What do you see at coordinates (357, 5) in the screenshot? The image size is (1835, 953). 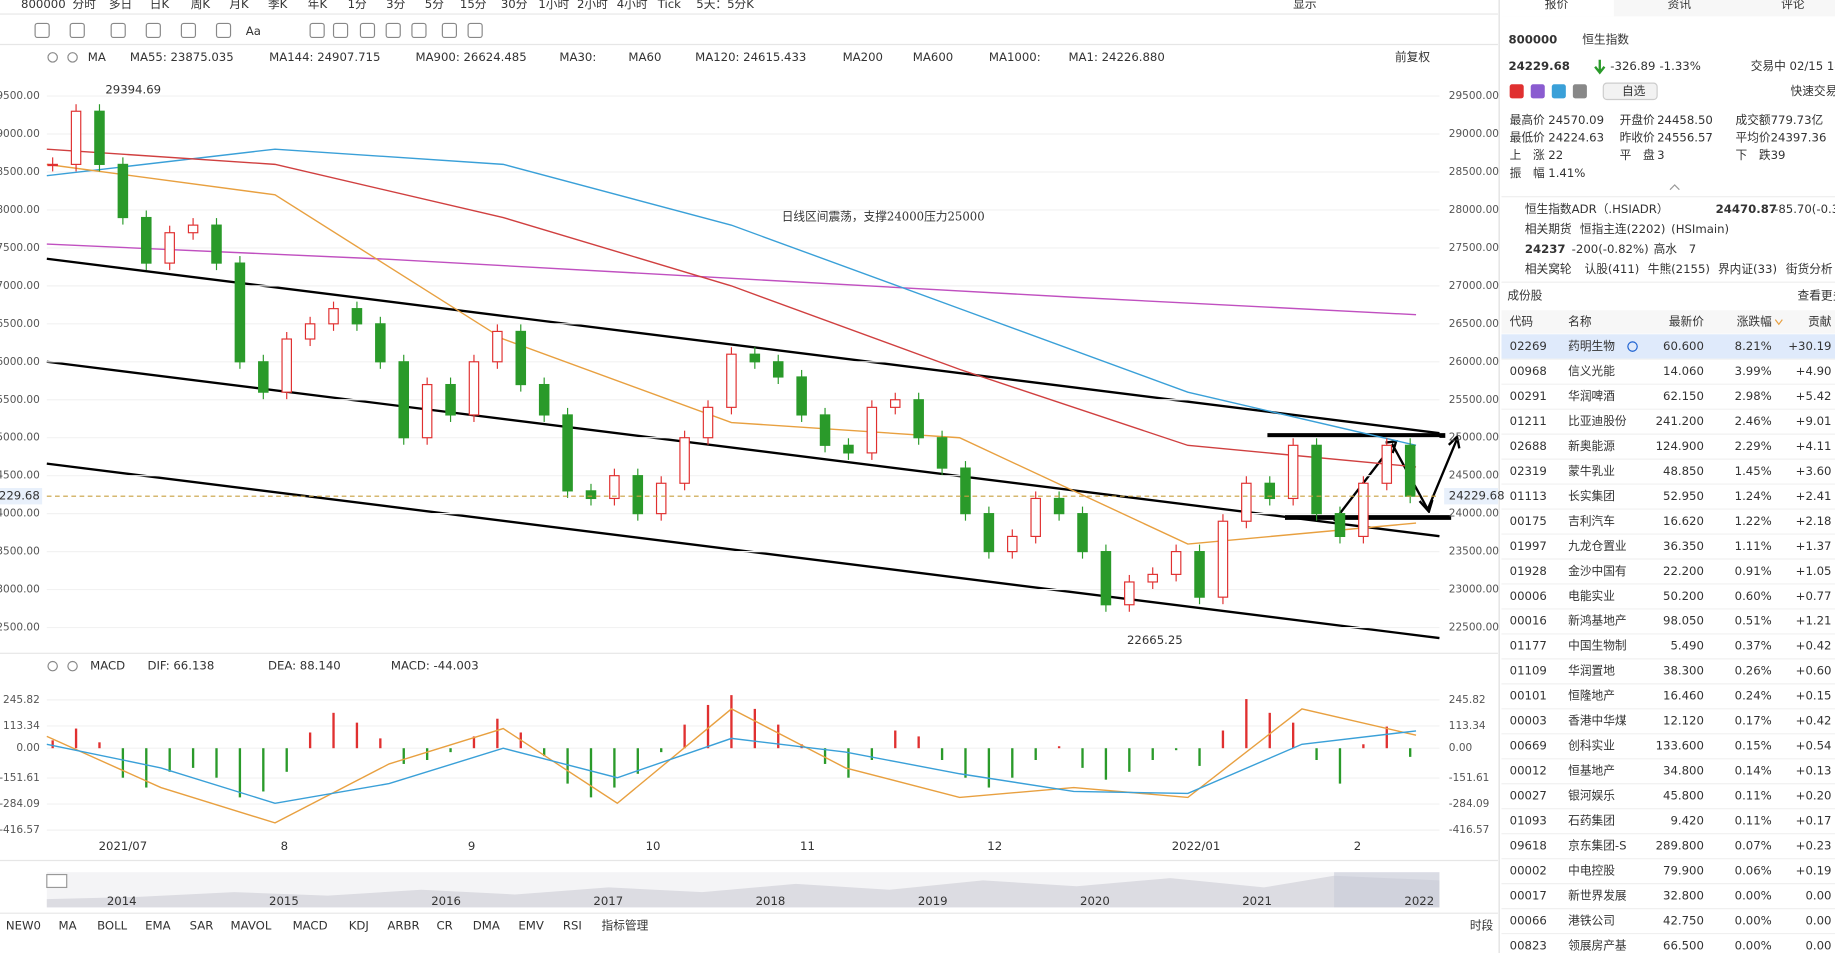 I see `period-tab: 1分` at bounding box center [357, 5].